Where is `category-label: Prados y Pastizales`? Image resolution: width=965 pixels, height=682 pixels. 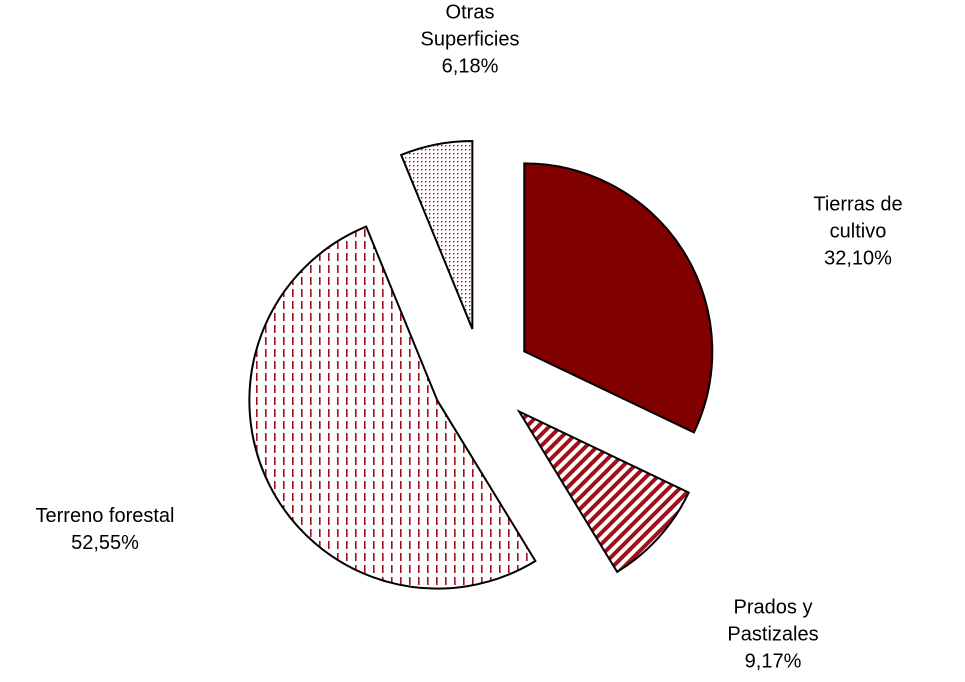 category-label: Prados y Pastizales is located at coordinates (773, 621).